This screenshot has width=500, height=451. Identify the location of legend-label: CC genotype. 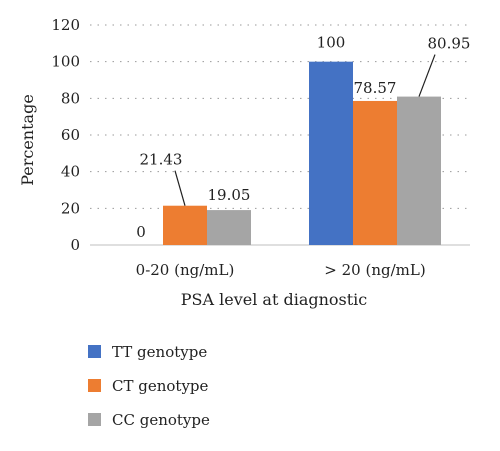
(161, 420).